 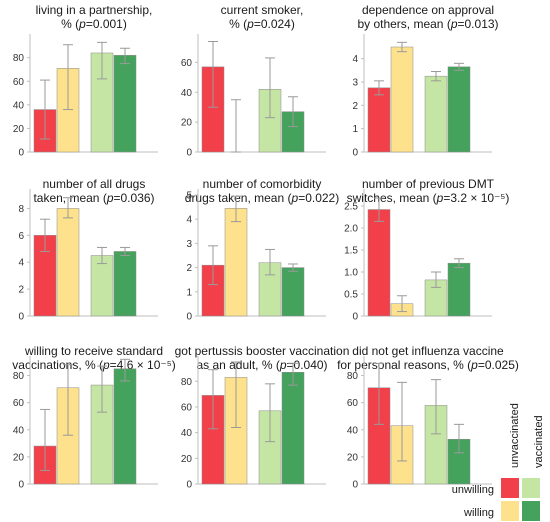 What do you see at coordinates (93, 198) in the screenshot?
I see `chart-title-line: taken, mean (p=0.036)` at bounding box center [93, 198].